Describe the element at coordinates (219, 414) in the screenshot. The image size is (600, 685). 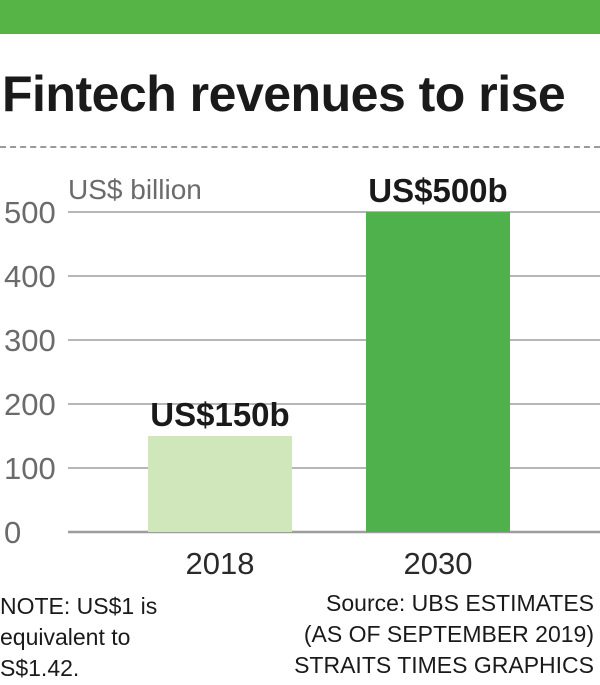
I see `data-label-2018: US$150b` at that location.